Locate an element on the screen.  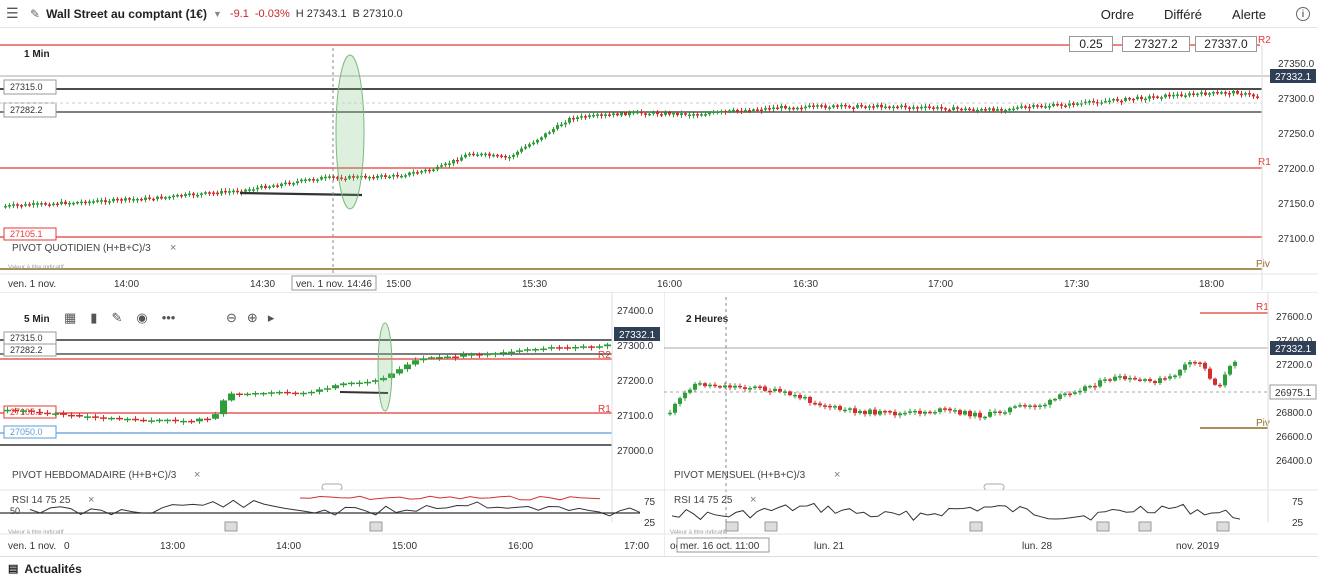
svg-text: 26975.1 is located at coordinates (1293, 393).